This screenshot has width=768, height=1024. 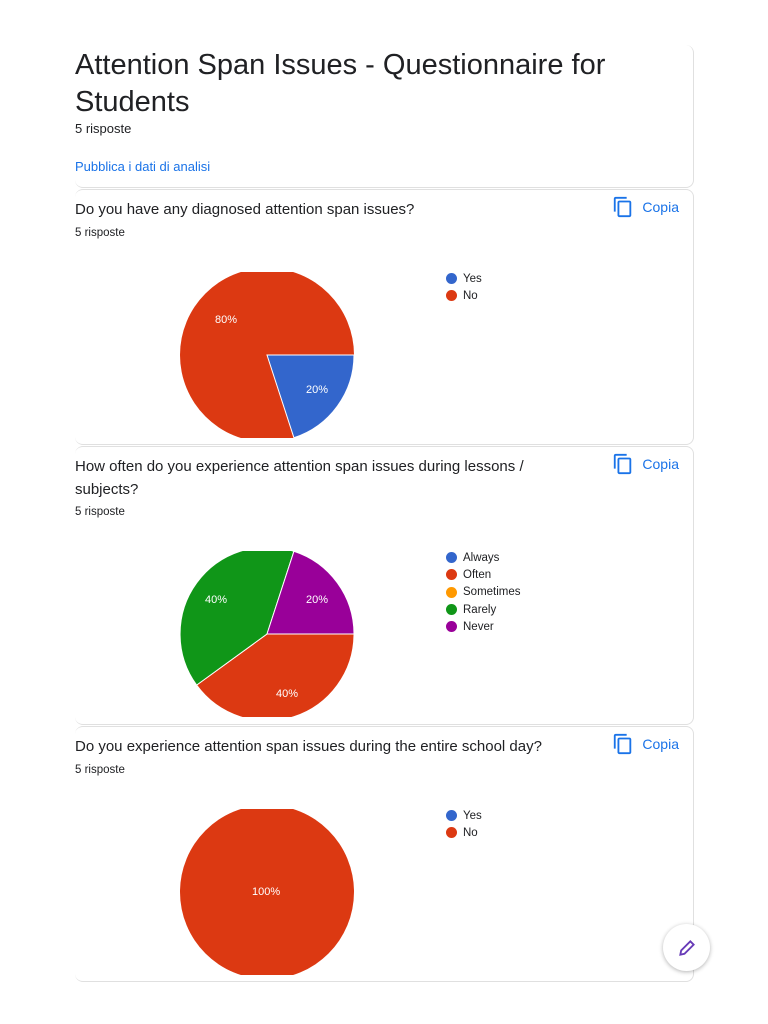 I want to click on total-response-count: 5 risposte, so click(x=103, y=128).